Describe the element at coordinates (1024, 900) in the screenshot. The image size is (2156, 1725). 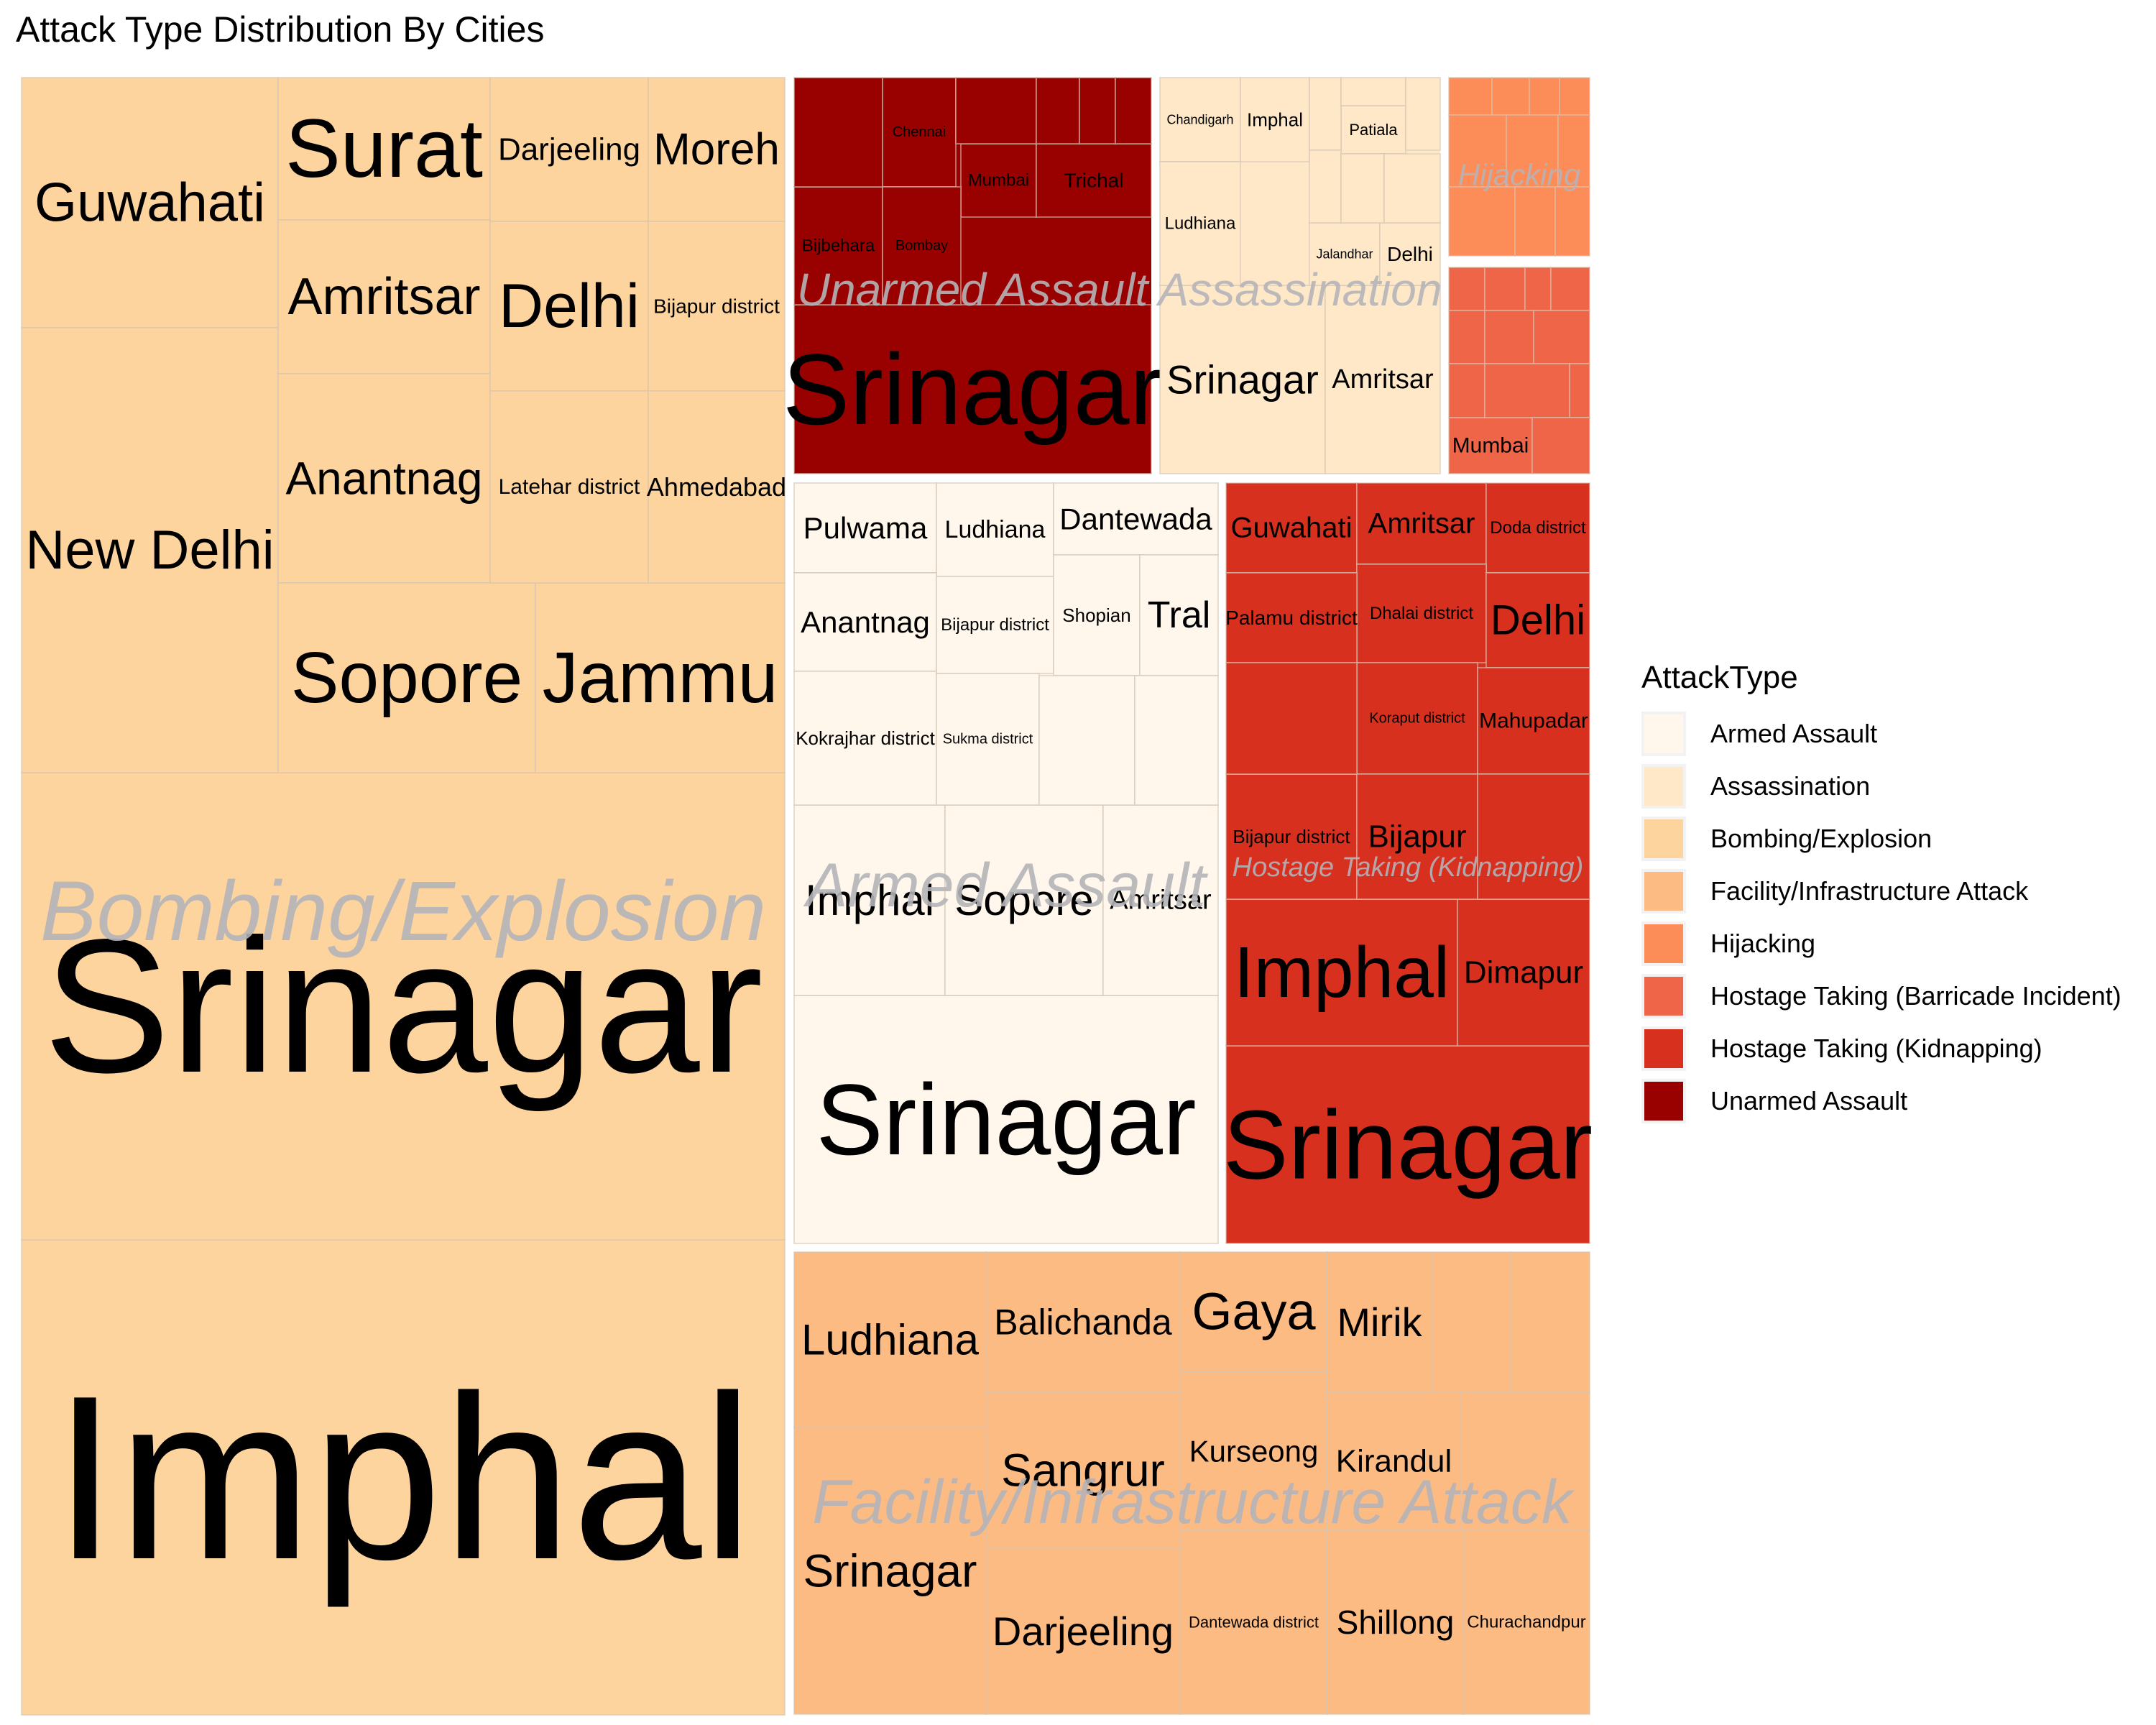
I see `city-label: Sopore` at that location.